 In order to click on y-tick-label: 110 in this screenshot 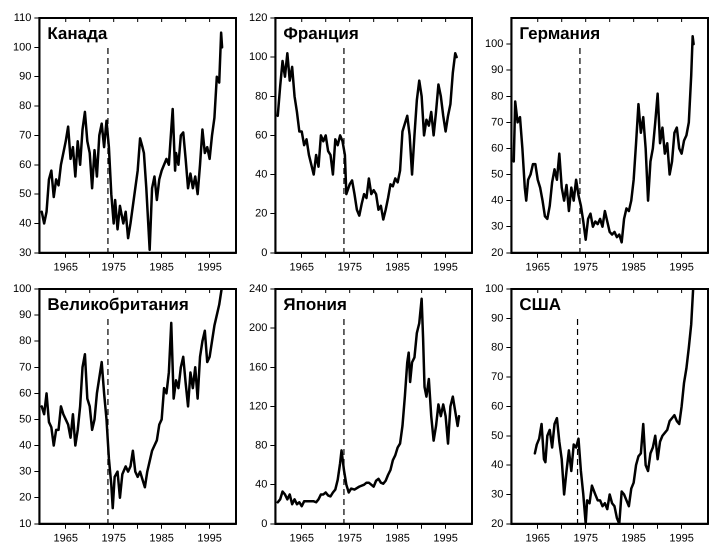, I will do `click(23, 18)`.